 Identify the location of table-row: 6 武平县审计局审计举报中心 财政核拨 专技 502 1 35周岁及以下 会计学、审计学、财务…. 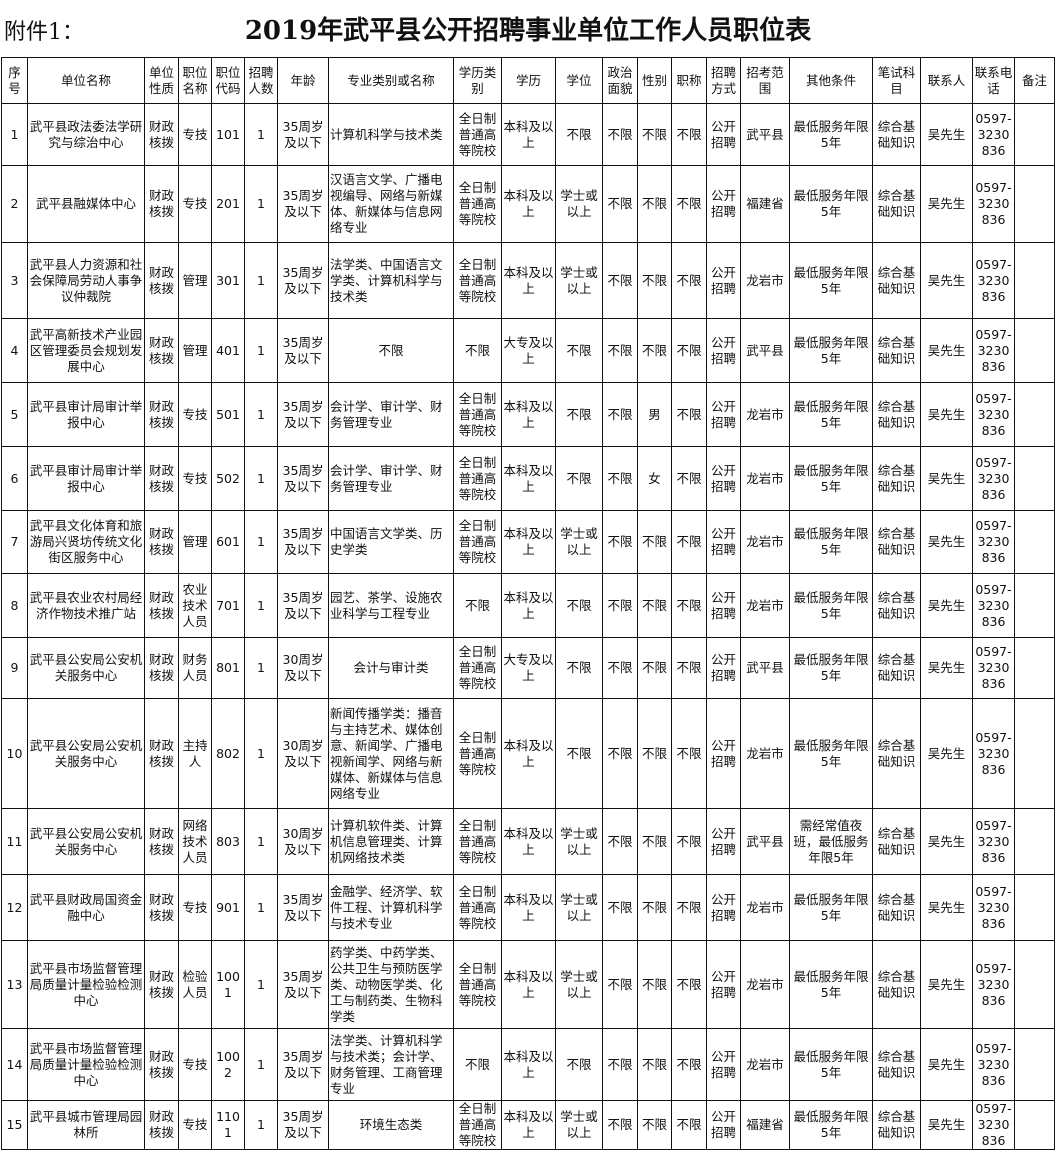
(528, 478).